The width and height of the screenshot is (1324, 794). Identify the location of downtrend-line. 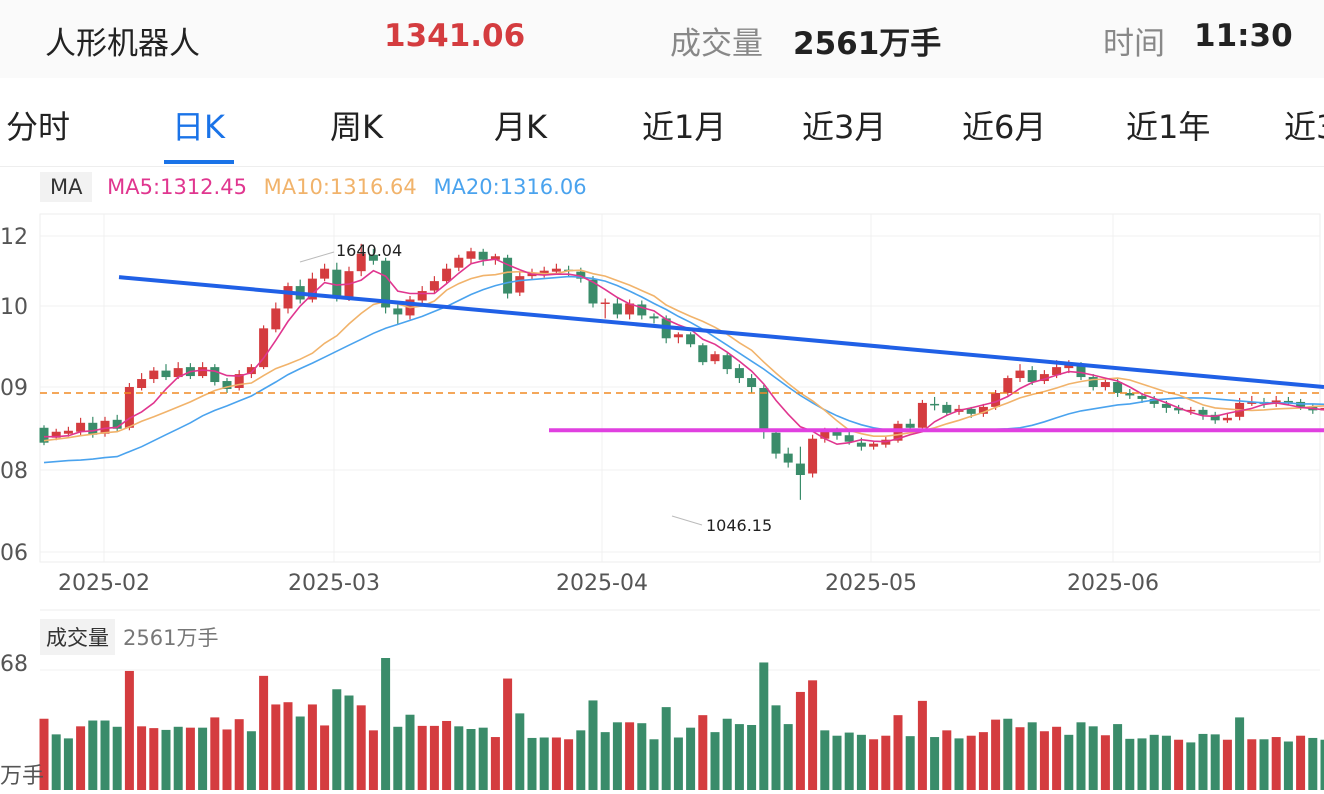
(721, 332).